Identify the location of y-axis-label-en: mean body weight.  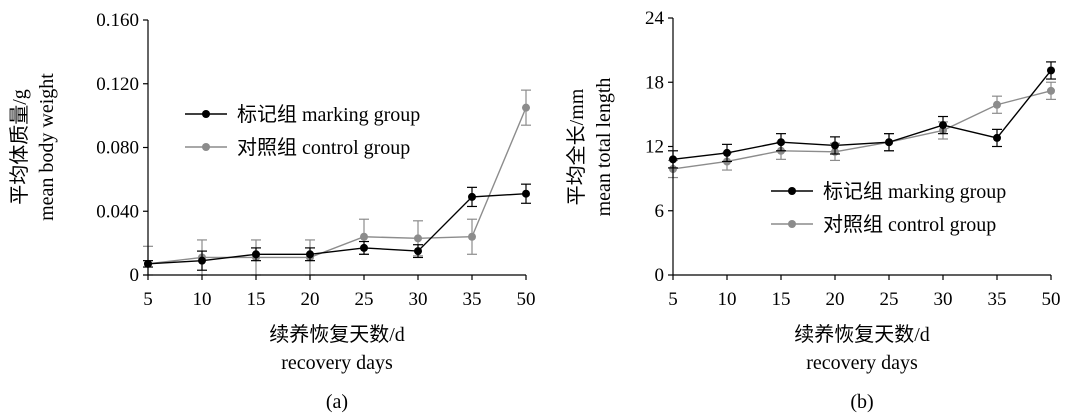
(47, 147).